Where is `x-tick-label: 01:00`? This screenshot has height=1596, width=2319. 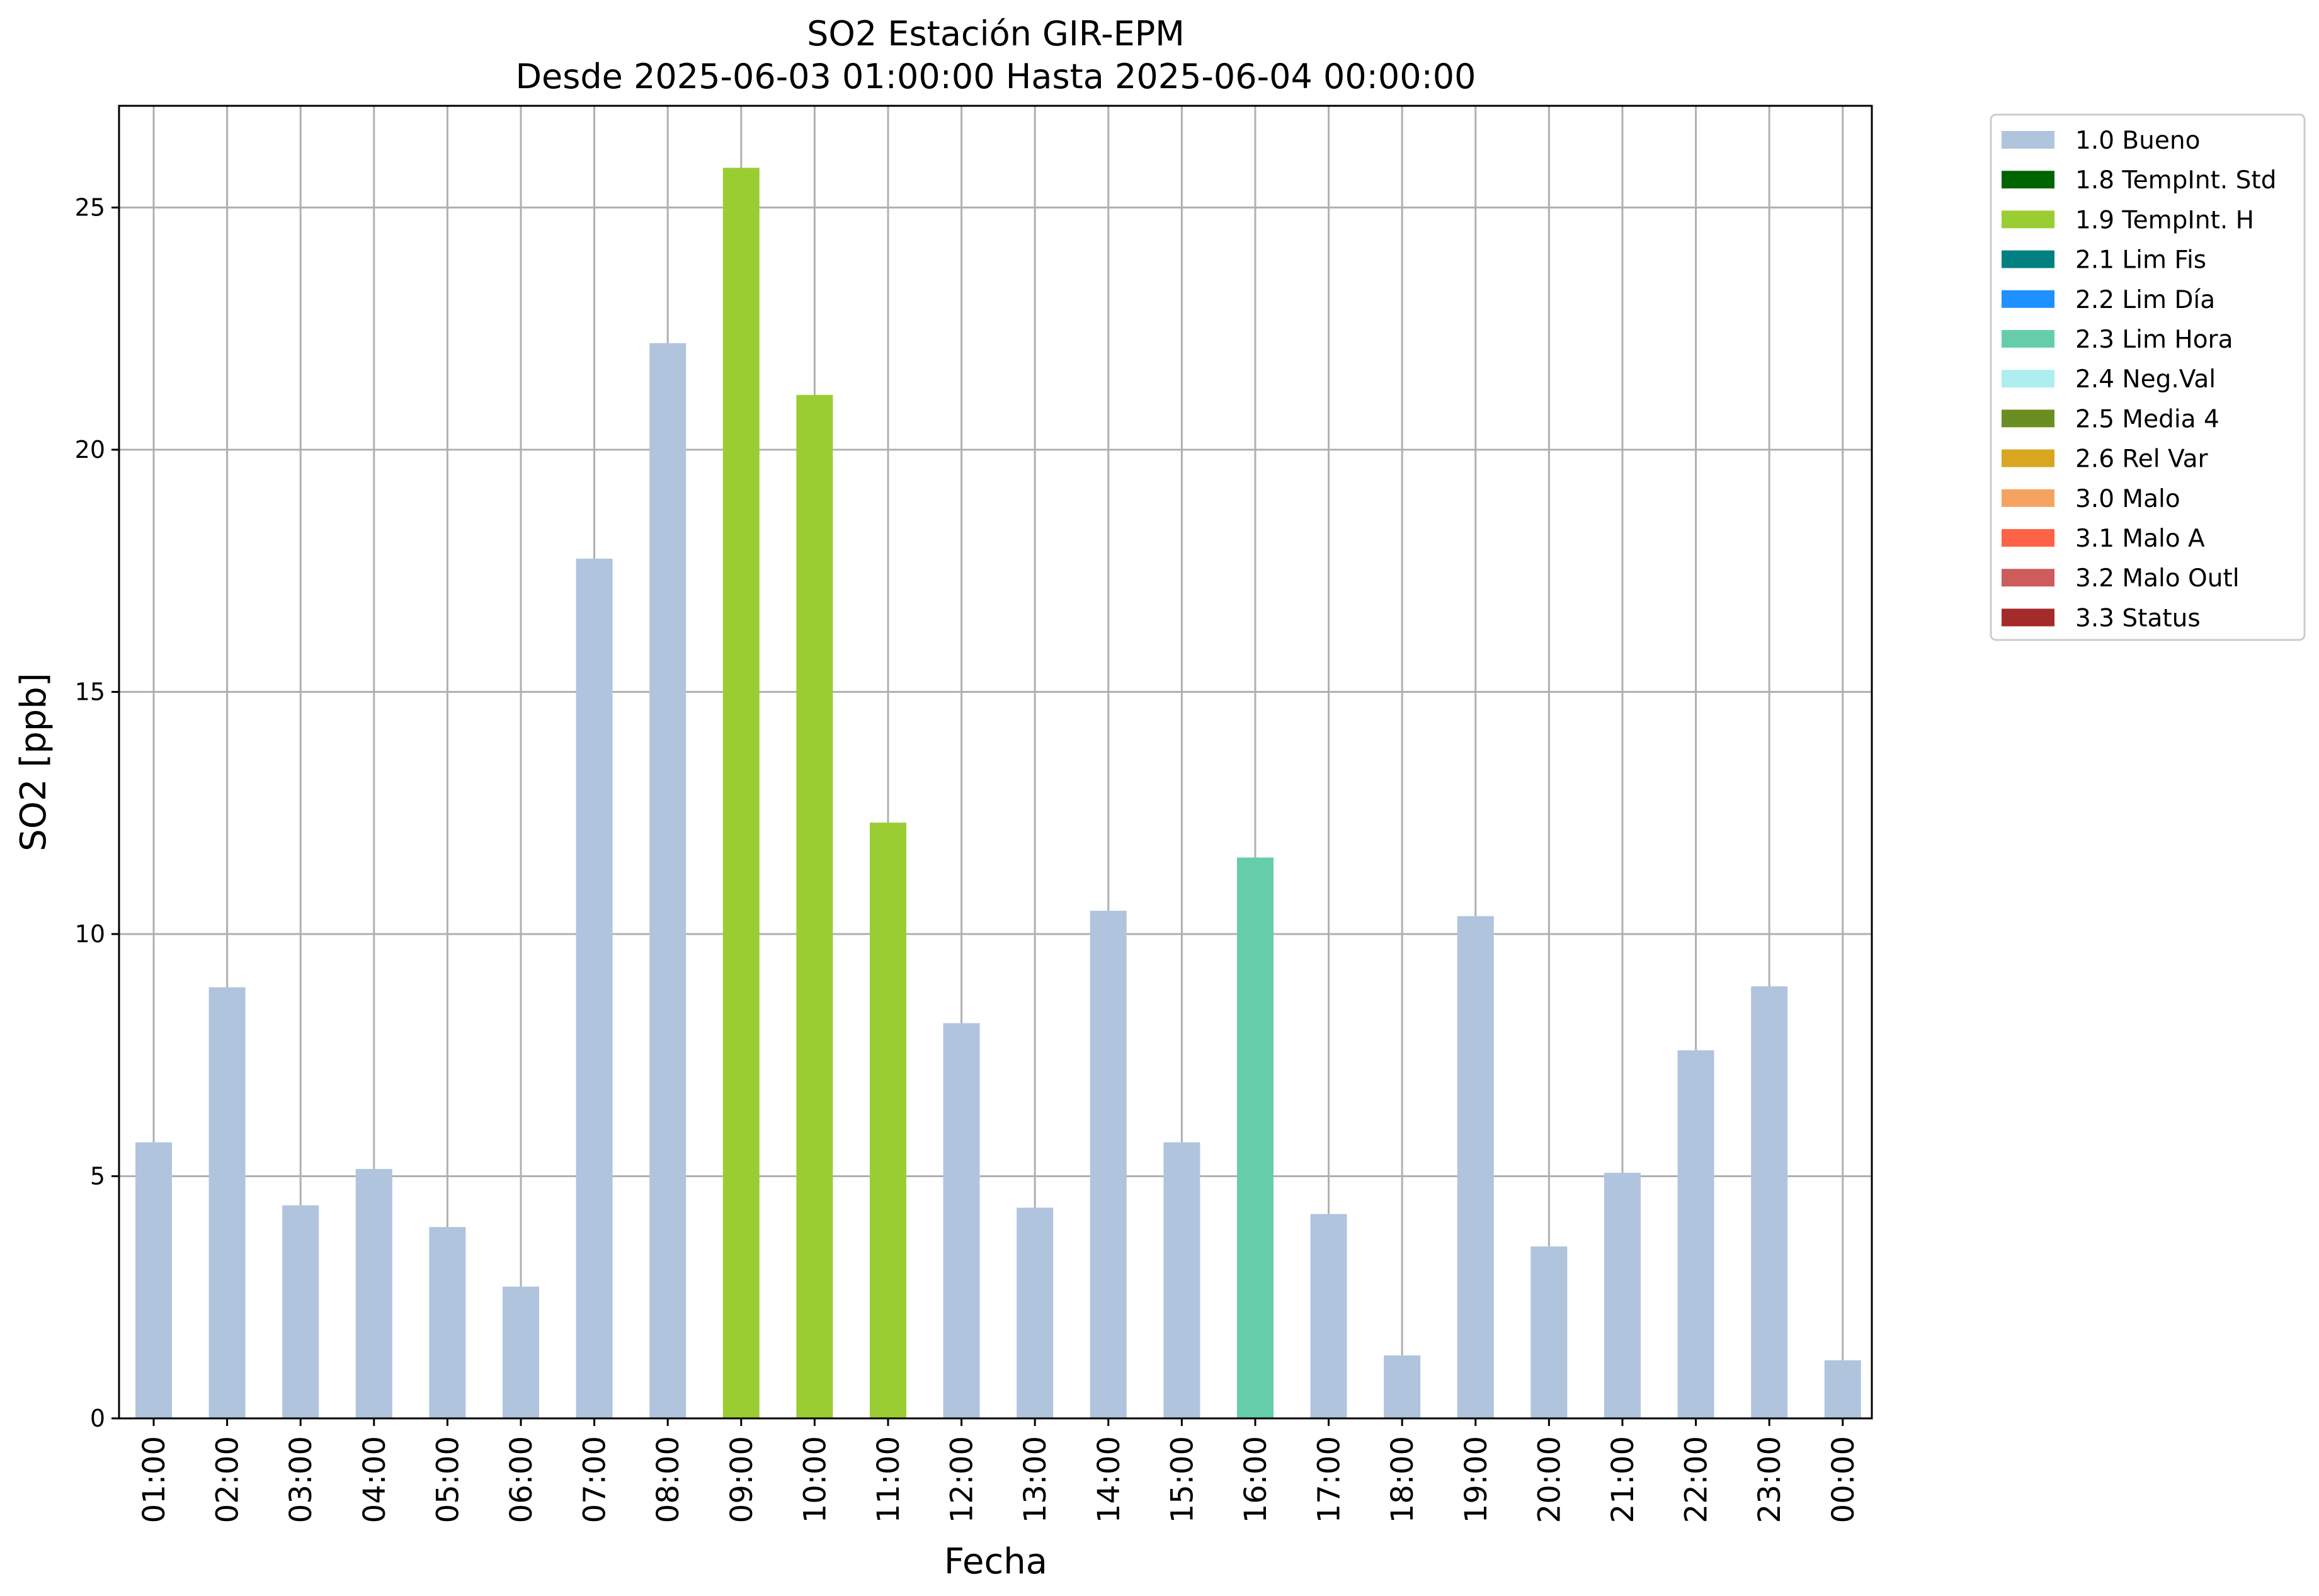
x-tick-label: 01:00 is located at coordinates (154, 1479).